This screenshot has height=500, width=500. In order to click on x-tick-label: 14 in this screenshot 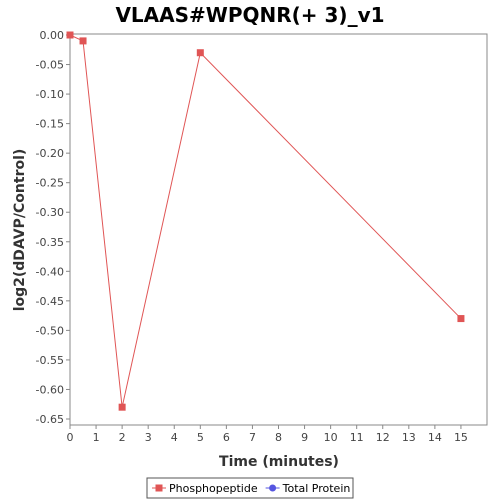, I will do `click(435, 437)`.